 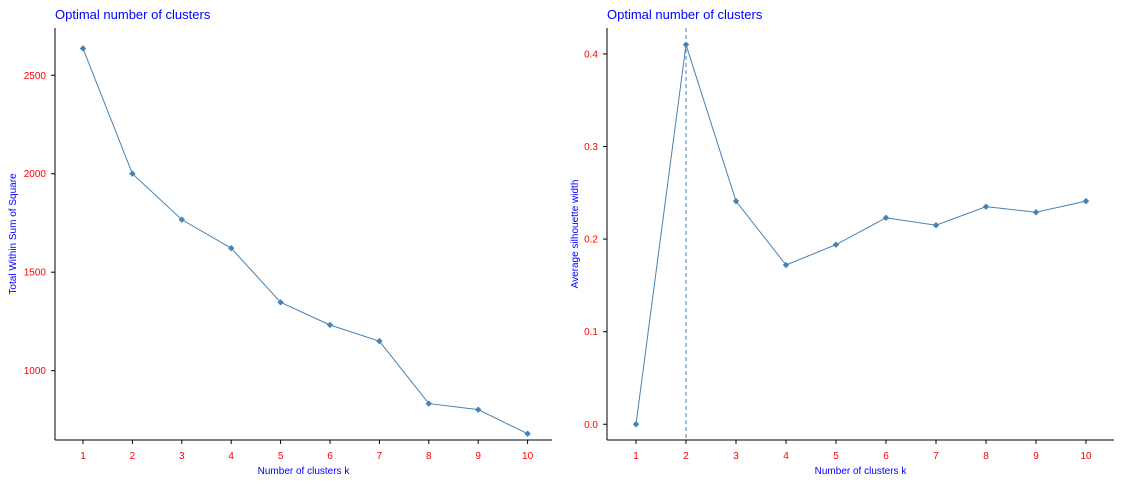 I want to click on y-tick-label: 0.3, so click(x=591, y=147).